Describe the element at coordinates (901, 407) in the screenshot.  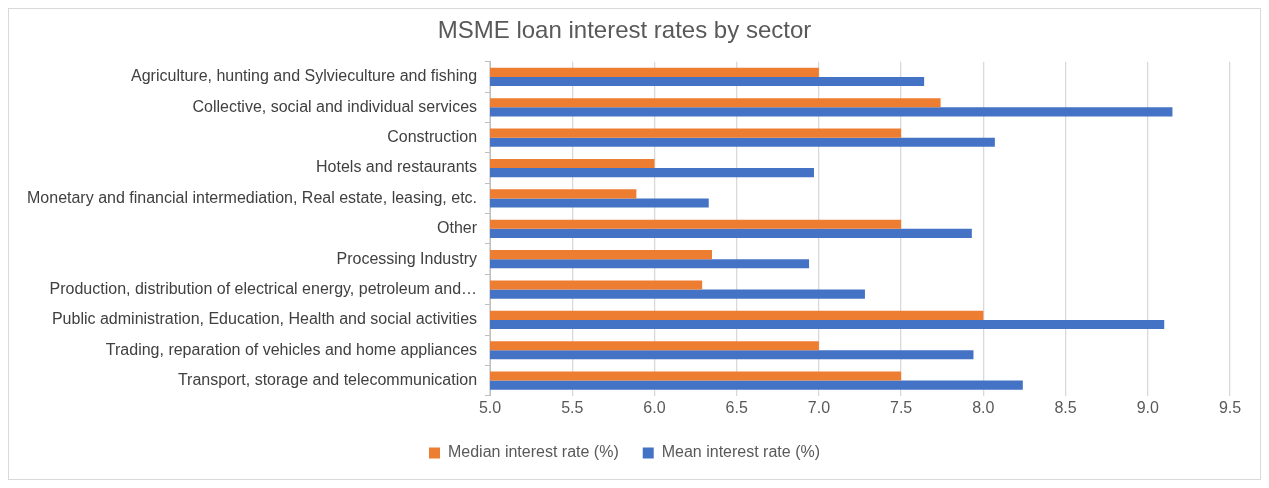
I see `x-tick-label: 7.5` at that location.